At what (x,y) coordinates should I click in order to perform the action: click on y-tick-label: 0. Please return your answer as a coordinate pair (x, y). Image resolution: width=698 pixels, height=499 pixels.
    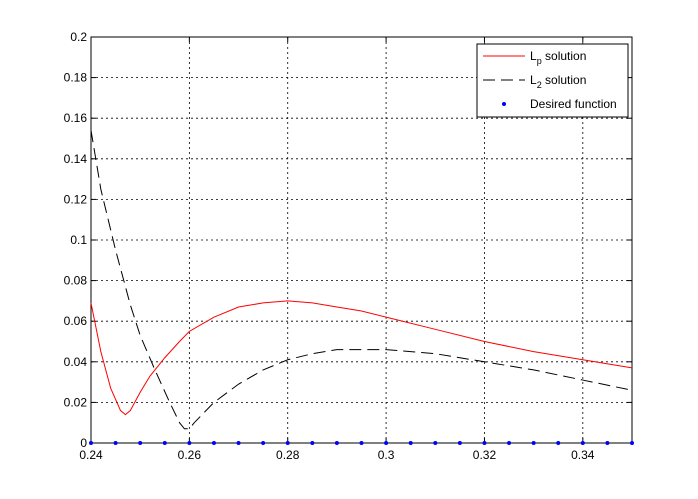
    Looking at the image, I should click on (83, 443).